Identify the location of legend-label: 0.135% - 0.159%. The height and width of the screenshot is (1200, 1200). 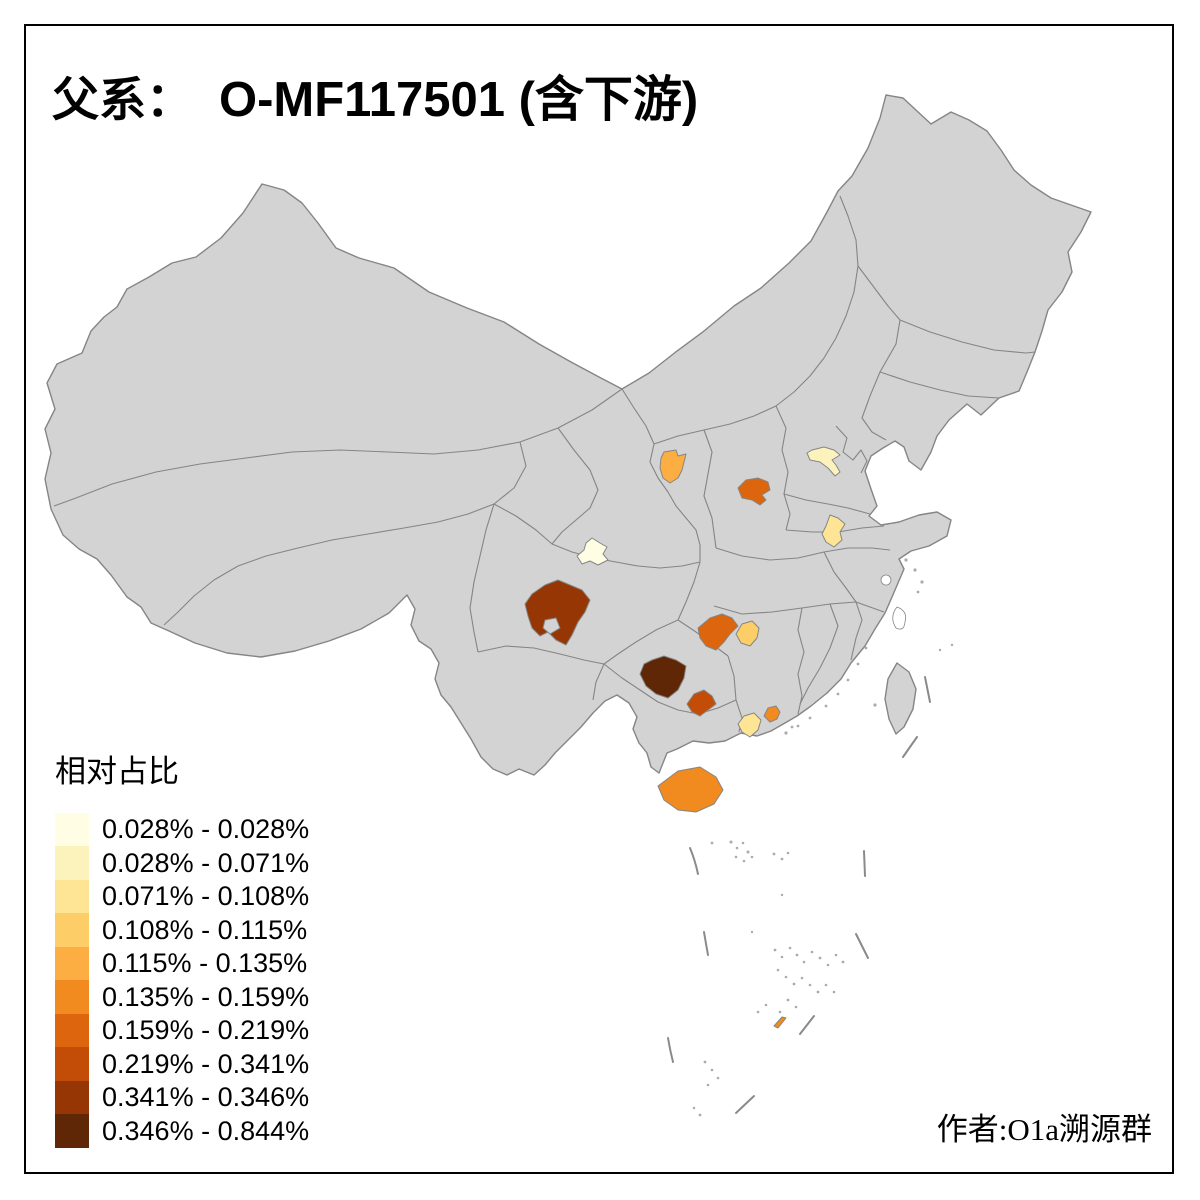
(206, 996).